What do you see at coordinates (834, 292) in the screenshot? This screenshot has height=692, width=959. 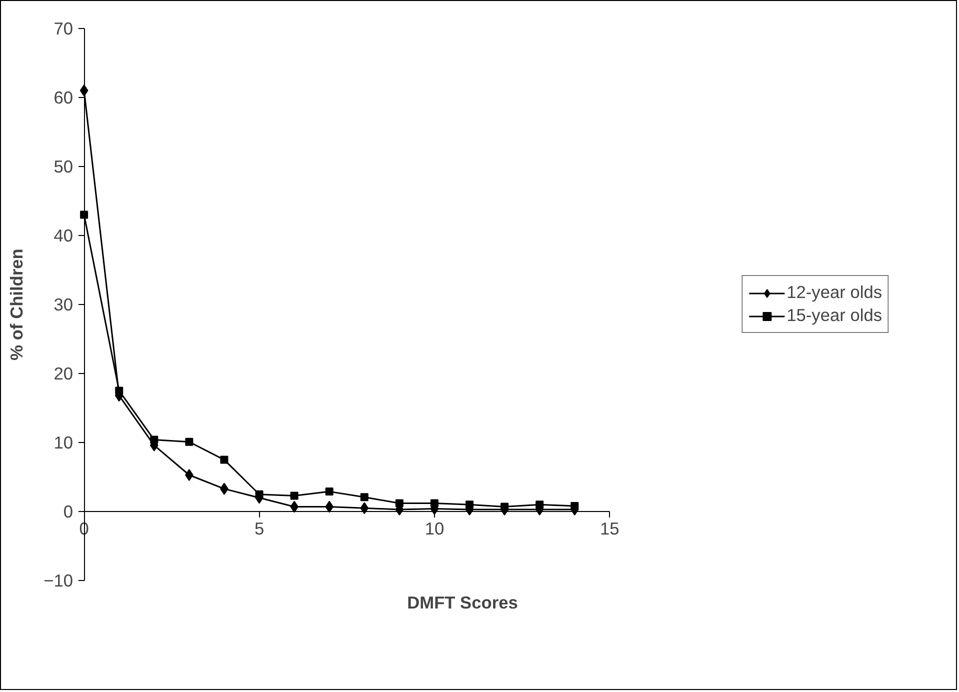 I see `legend-label: 12-year olds` at bounding box center [834, 292].